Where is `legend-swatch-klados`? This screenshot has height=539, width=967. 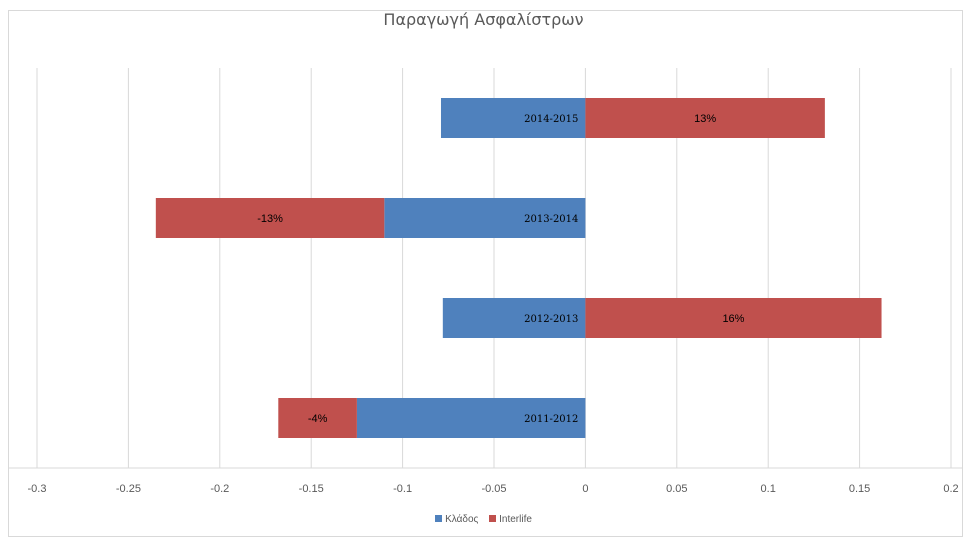
legend-swatch-klados is located at coordinates (439, 518).